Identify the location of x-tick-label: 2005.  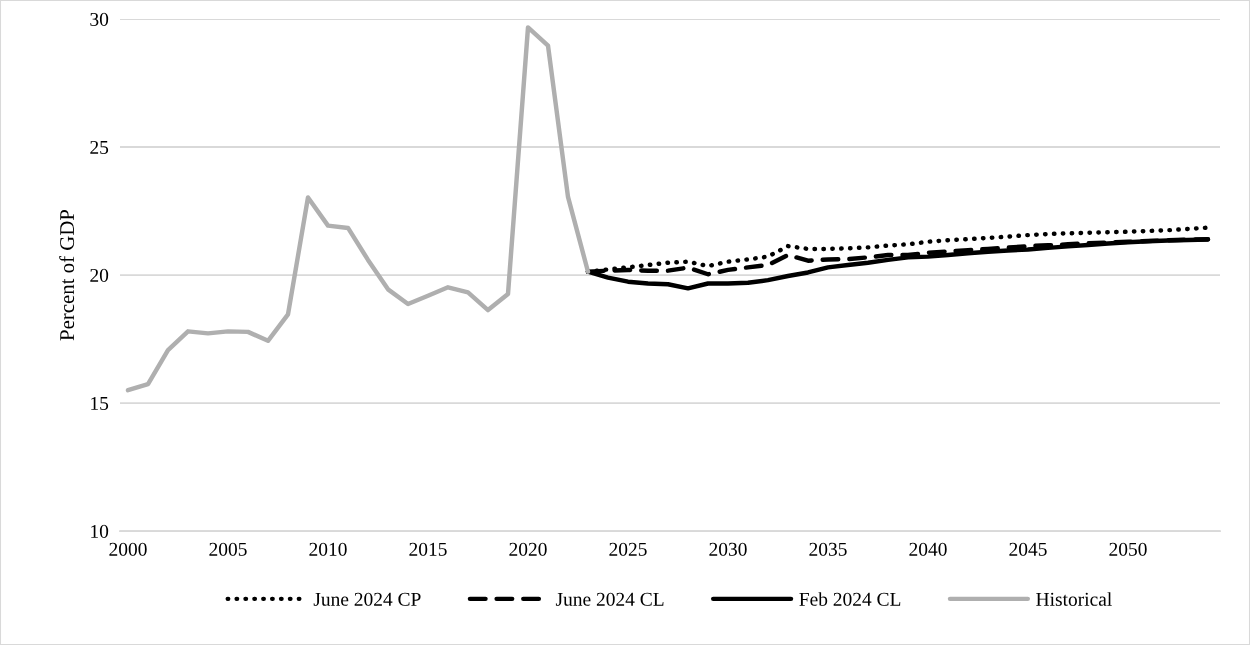
(228, 549).